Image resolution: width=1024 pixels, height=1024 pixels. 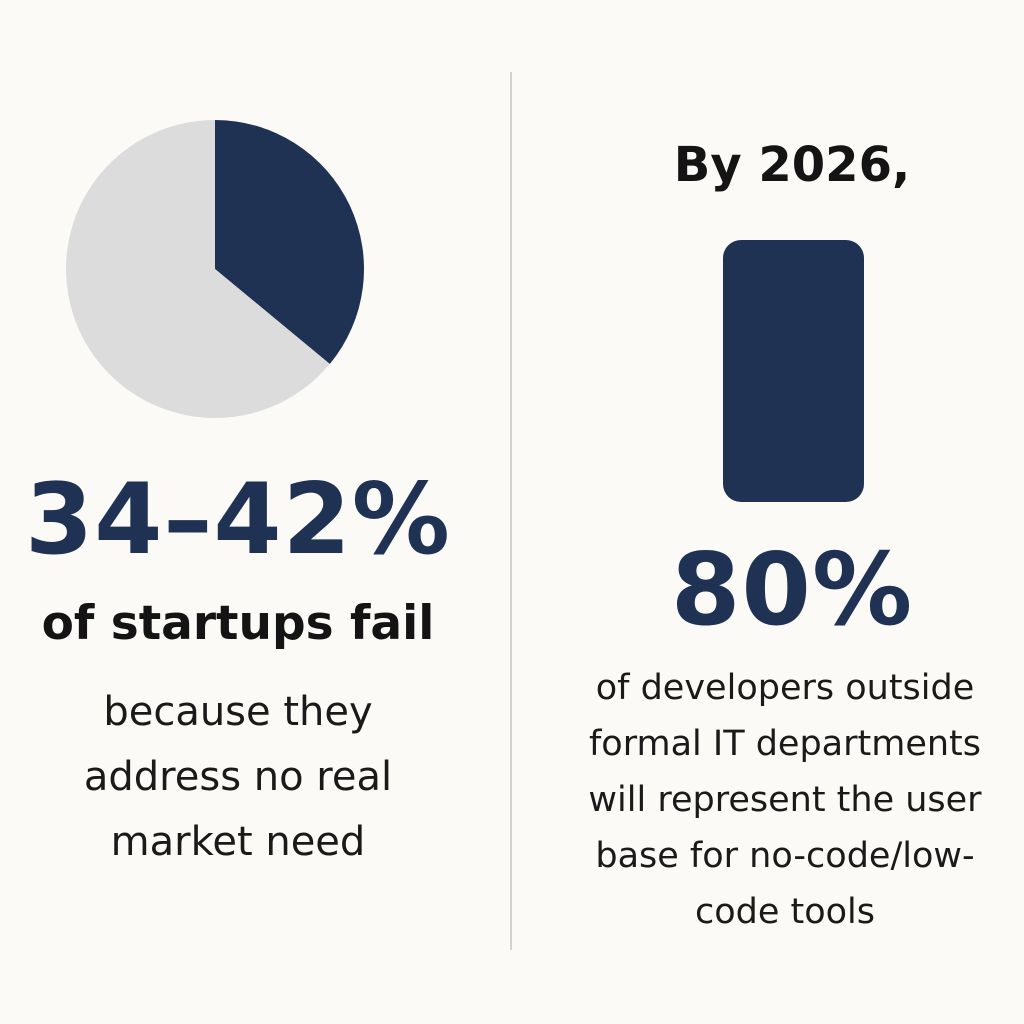 I want to click on right-stat: 80%, so click(x=792, y=589).